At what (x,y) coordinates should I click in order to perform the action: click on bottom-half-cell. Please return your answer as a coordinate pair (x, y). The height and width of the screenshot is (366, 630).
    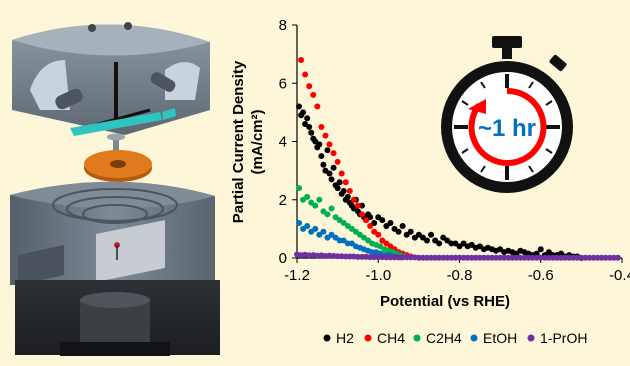
    Looking at the image, I should click on (112, 233).